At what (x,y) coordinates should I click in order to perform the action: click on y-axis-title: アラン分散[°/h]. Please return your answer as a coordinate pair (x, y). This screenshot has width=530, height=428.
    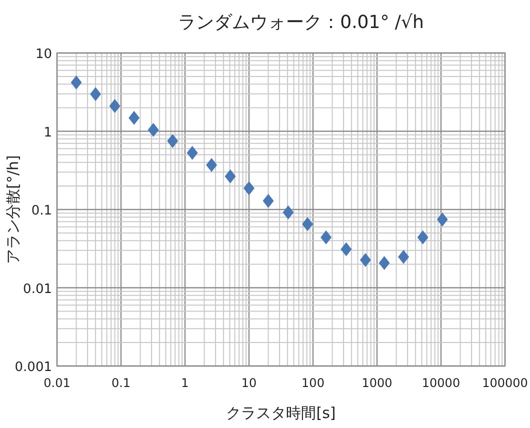
    Looking at the image, I should click on (13, 209).